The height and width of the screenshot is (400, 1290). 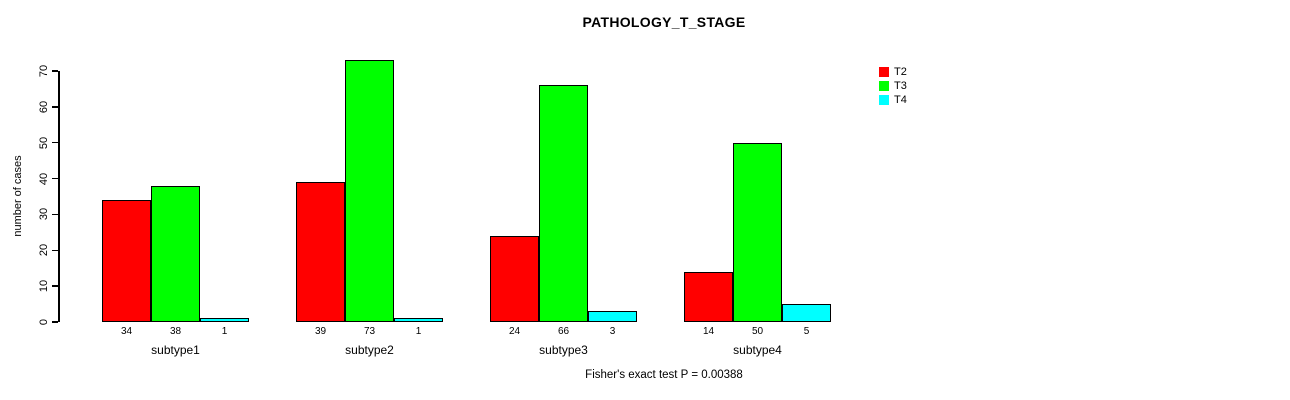 What do you see at coordinates (126, 261) in the screenshot?
I see `bar-t2-subtype1` at bounding box center [126, 261].